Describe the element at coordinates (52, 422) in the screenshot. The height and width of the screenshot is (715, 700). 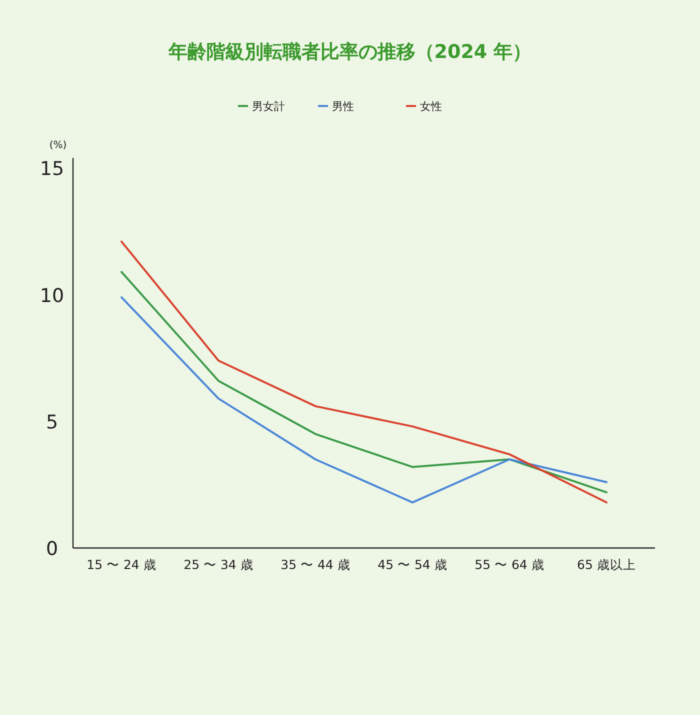
I see `y-tick-label: 5` at that location.